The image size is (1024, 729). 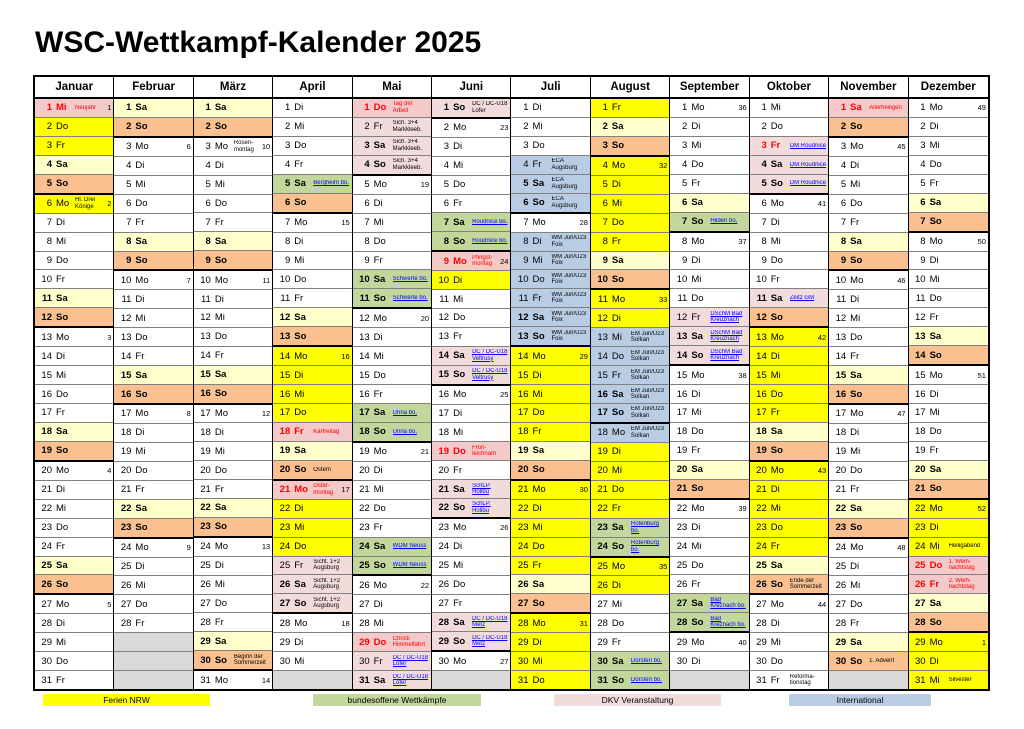 What do you see at coordinates (46, 490) in the screenshot?
I see `day-number: 21` at bounding box center [46, 490].